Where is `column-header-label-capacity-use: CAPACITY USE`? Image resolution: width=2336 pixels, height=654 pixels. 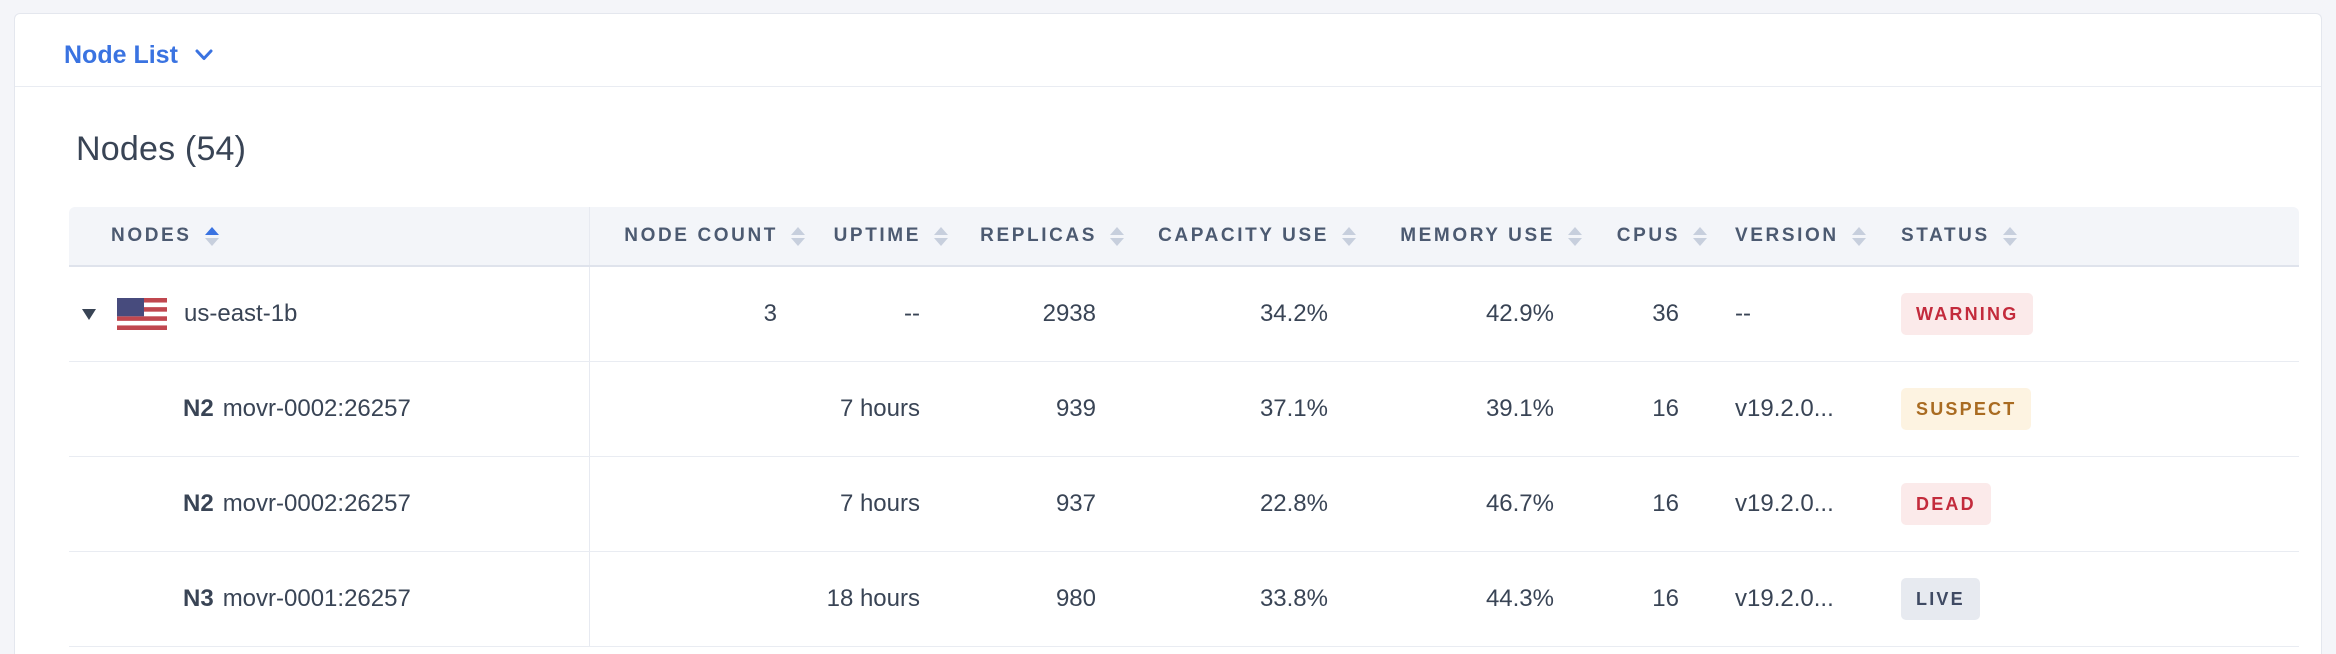 column-header-label-capacity-use: CAPACITY USE is located at coordinates (1243, 235).